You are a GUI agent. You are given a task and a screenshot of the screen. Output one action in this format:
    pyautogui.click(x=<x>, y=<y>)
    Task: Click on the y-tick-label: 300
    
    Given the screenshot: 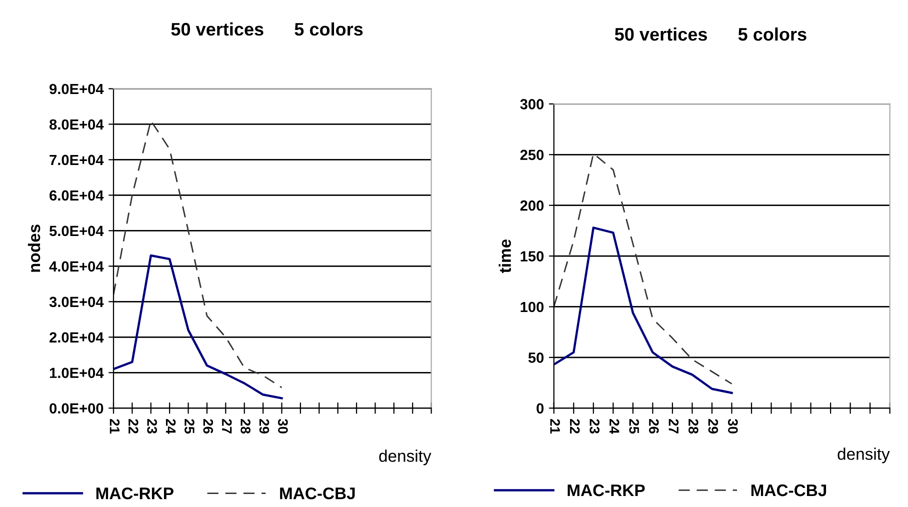 What is the action you would take?
    pyautogui.click(x=532, y=104)
    